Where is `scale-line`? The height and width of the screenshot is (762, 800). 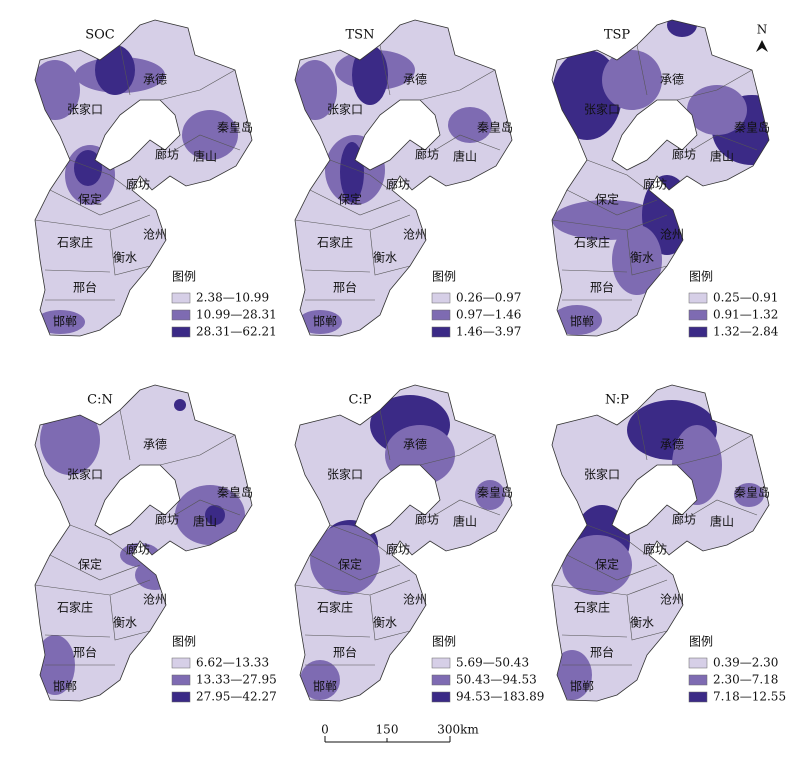 scale-line is located at coordinates (387, 739).